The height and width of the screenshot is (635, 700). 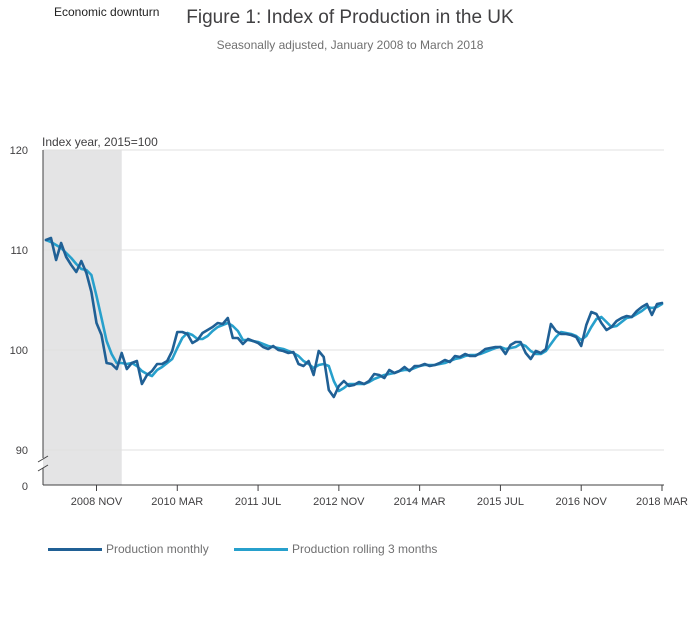 What do you see at coordinates (97, 502) in the screenshot?
I see `x-tick-label-0: 2008 NOV` at bounding box center [97, 502].